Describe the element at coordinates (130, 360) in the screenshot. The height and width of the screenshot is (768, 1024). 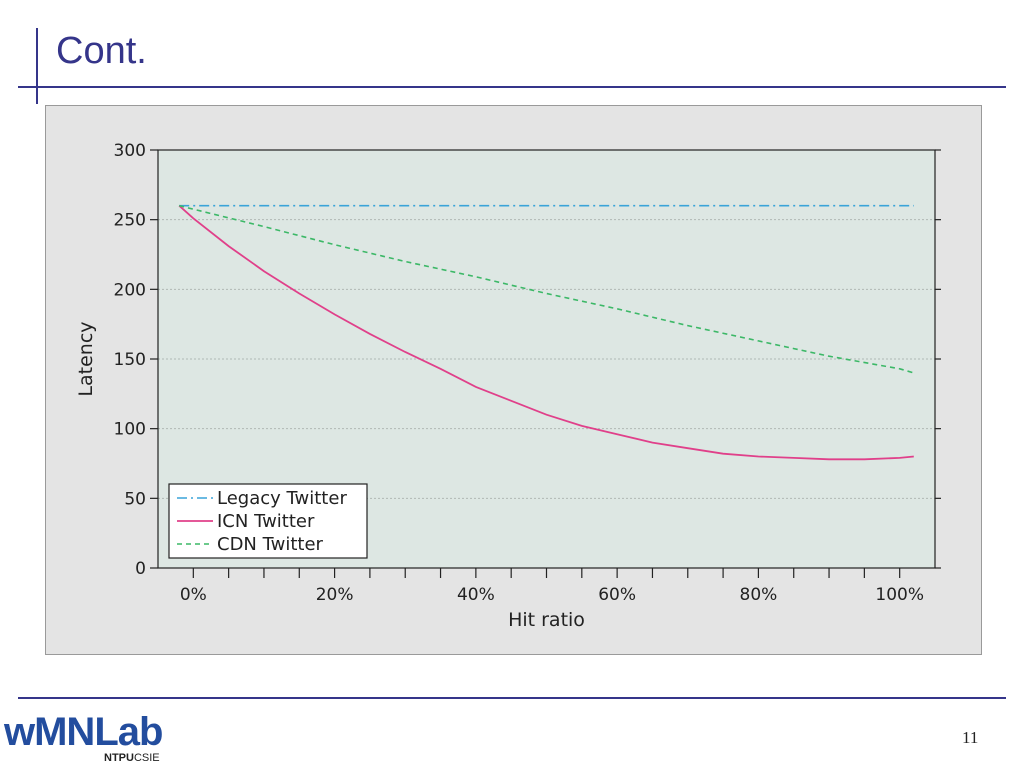
I see `y-tick-label: 150` at that location.